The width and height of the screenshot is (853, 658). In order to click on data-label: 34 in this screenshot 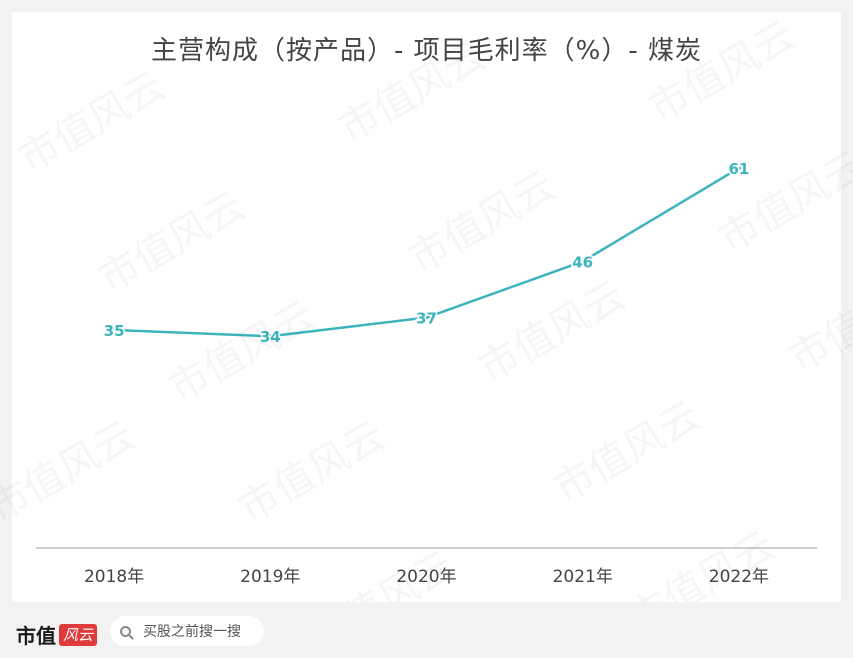, I will do `click(270, 337)`.